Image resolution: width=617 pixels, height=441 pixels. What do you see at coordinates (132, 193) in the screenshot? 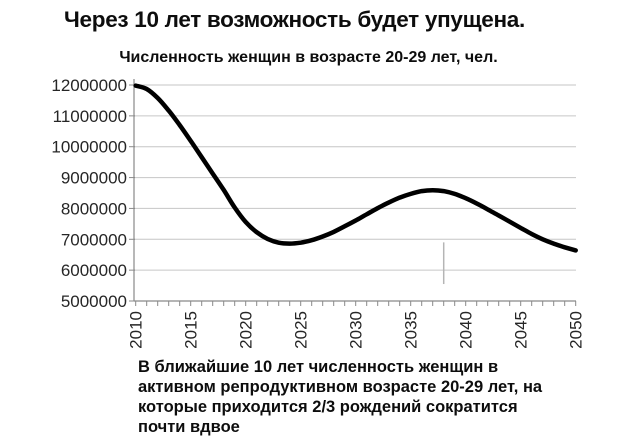
I see `y-tick-marks` at bounding box center [132, 193].